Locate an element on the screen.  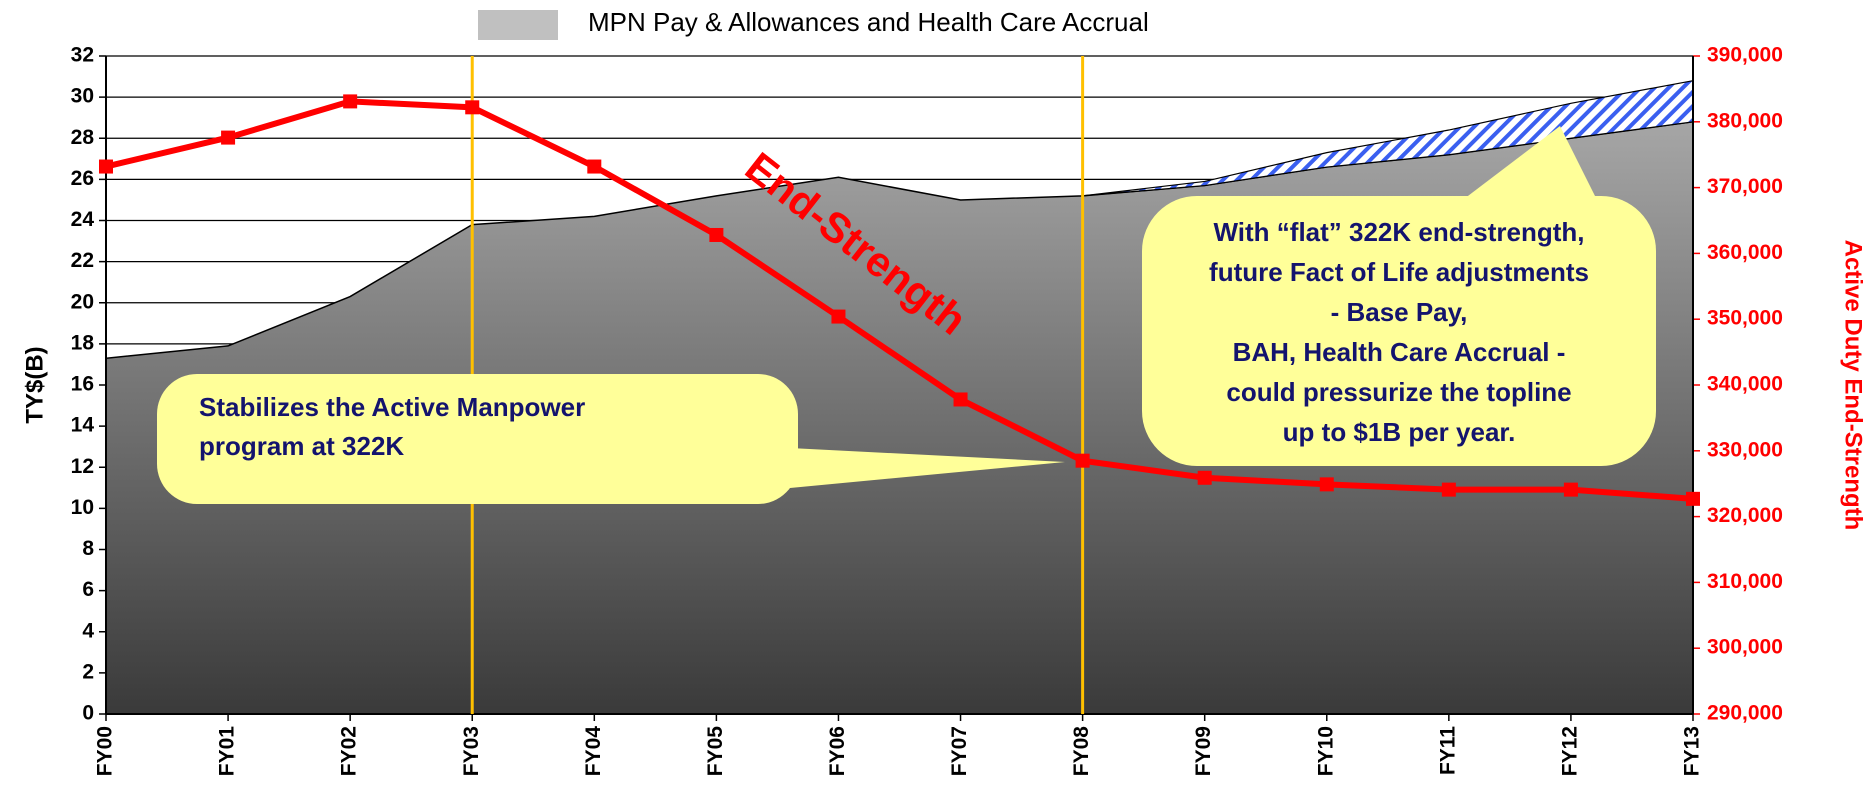
y-tick-label: 10 is located at coordinates (82, 507).